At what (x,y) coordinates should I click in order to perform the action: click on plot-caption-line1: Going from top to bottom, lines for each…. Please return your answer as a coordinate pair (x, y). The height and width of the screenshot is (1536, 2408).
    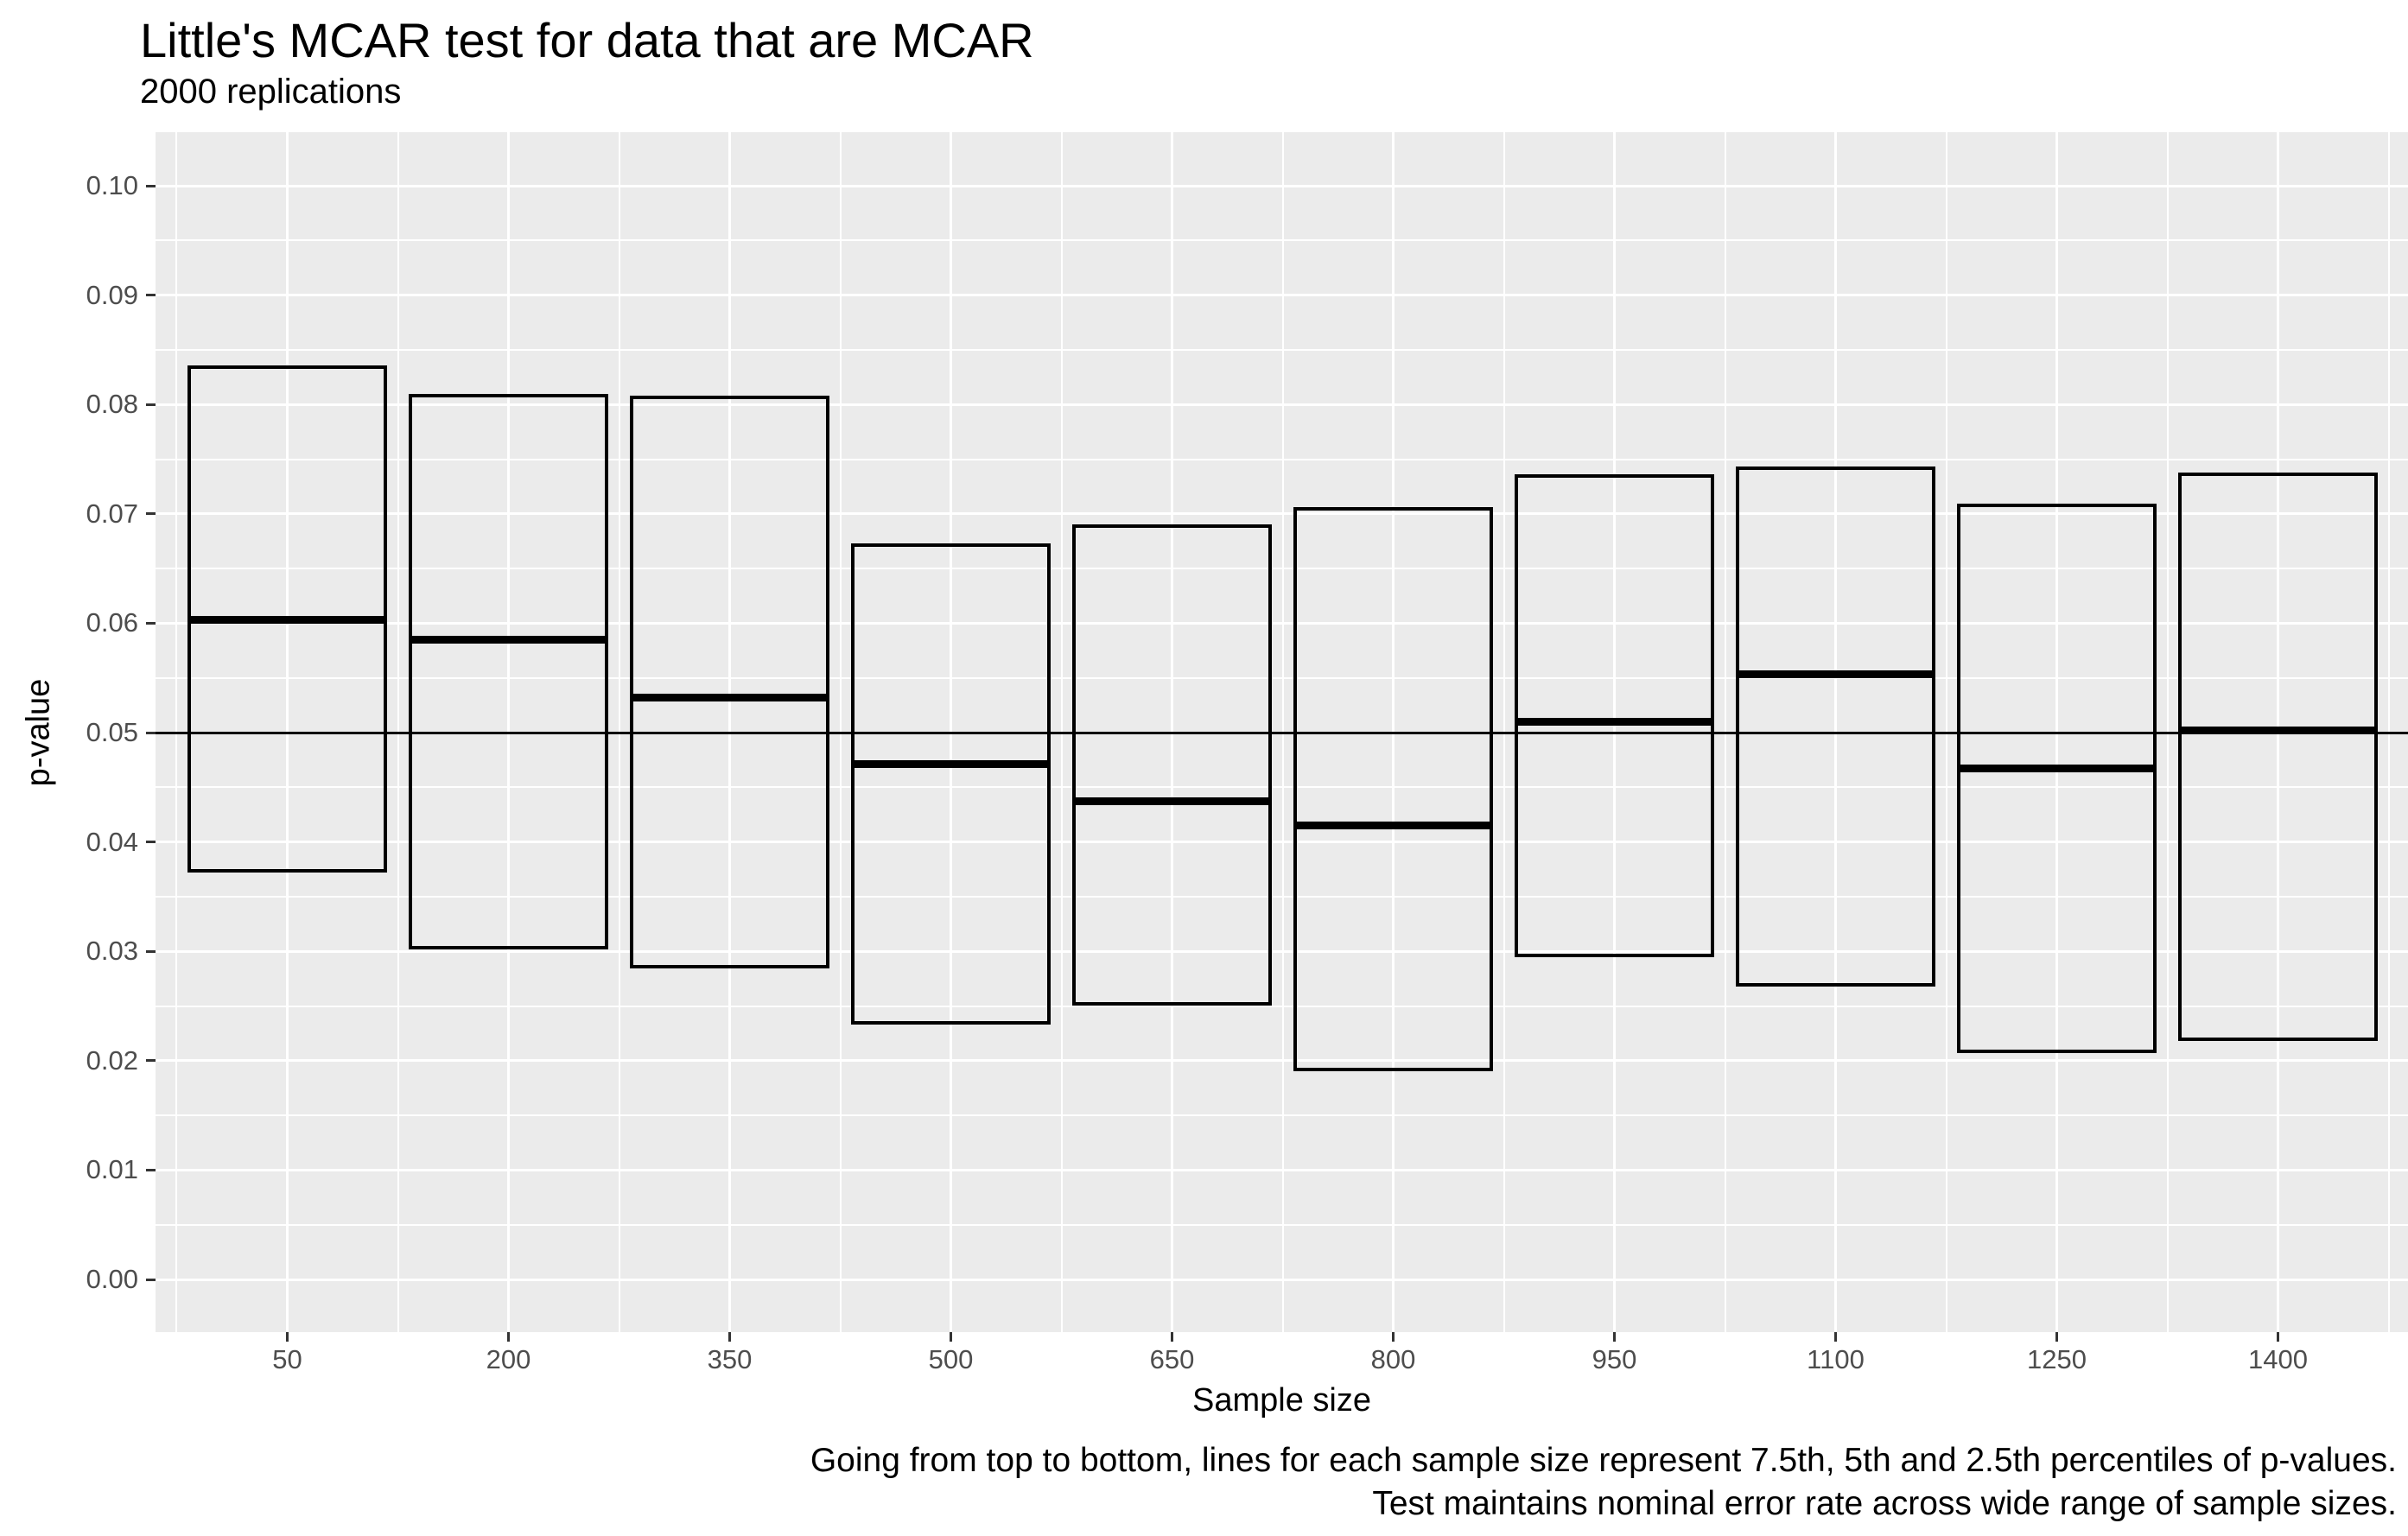
    Looking at the image, I should click on (1603, 1460).